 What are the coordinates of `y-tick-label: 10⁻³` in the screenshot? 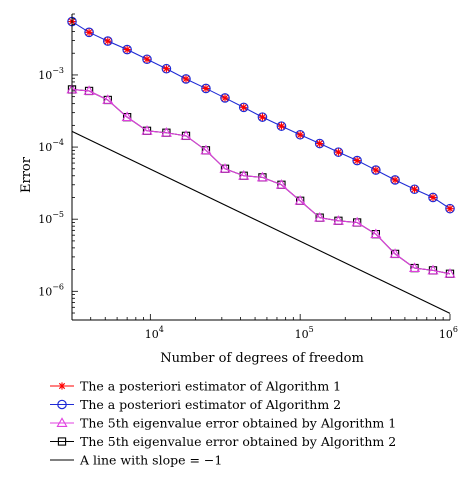 It's located at (51, 74).